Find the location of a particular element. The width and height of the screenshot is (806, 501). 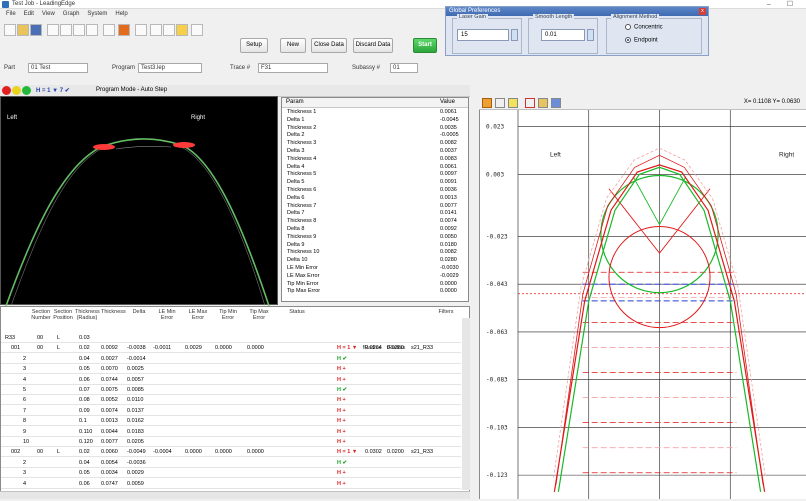

grid-header: Thickness is located at coordinates (113, 312).